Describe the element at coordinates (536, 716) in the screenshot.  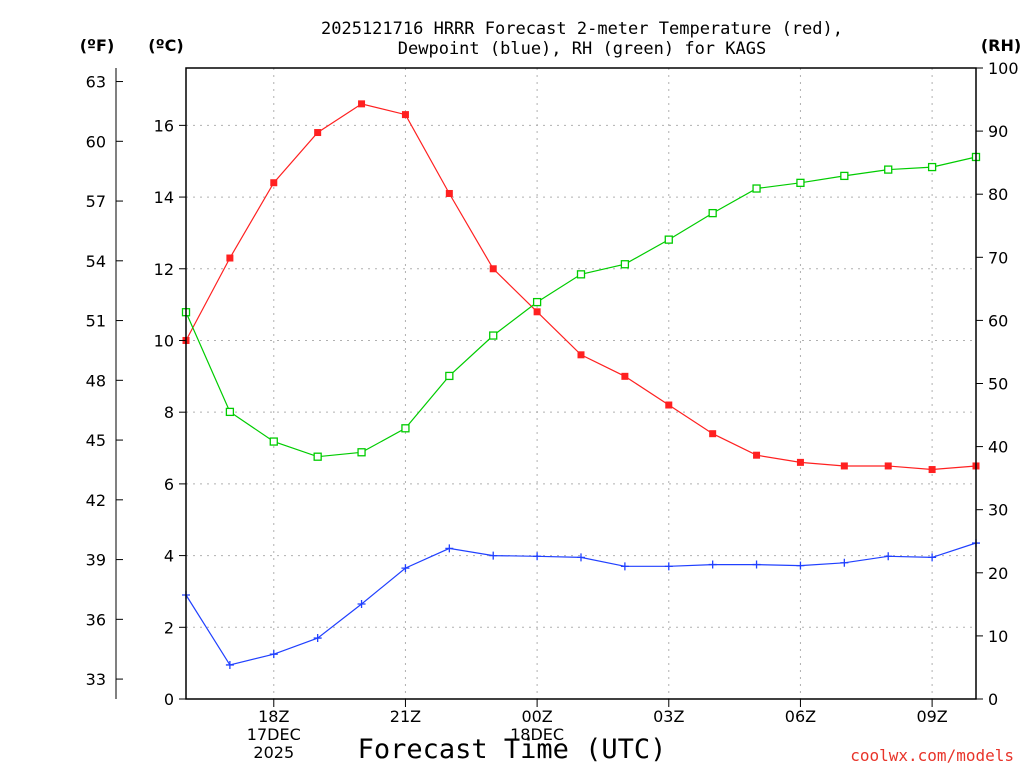
I see `x-tick-label: 00Z` at that location.